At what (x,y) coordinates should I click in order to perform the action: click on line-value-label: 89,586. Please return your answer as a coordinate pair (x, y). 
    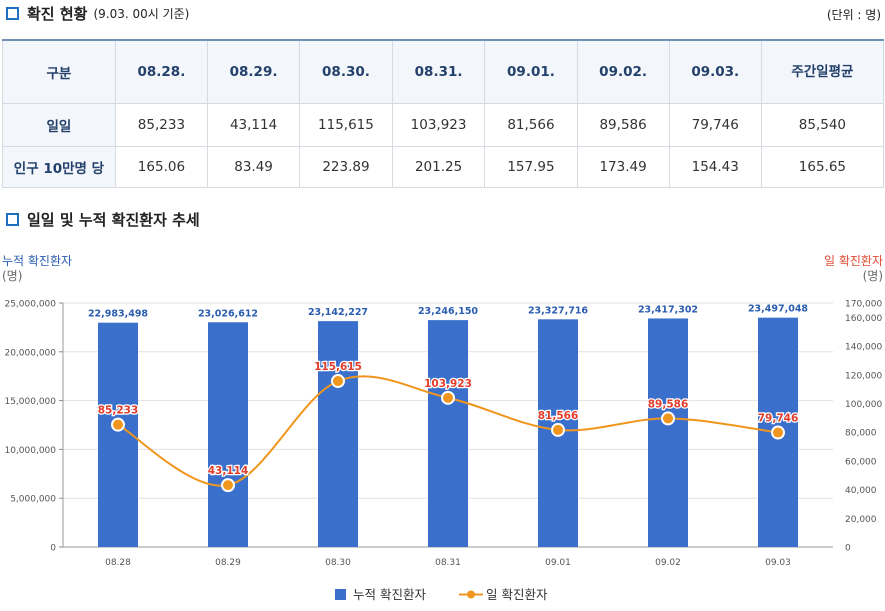
    Looking at the image, I should click on (668, 404).